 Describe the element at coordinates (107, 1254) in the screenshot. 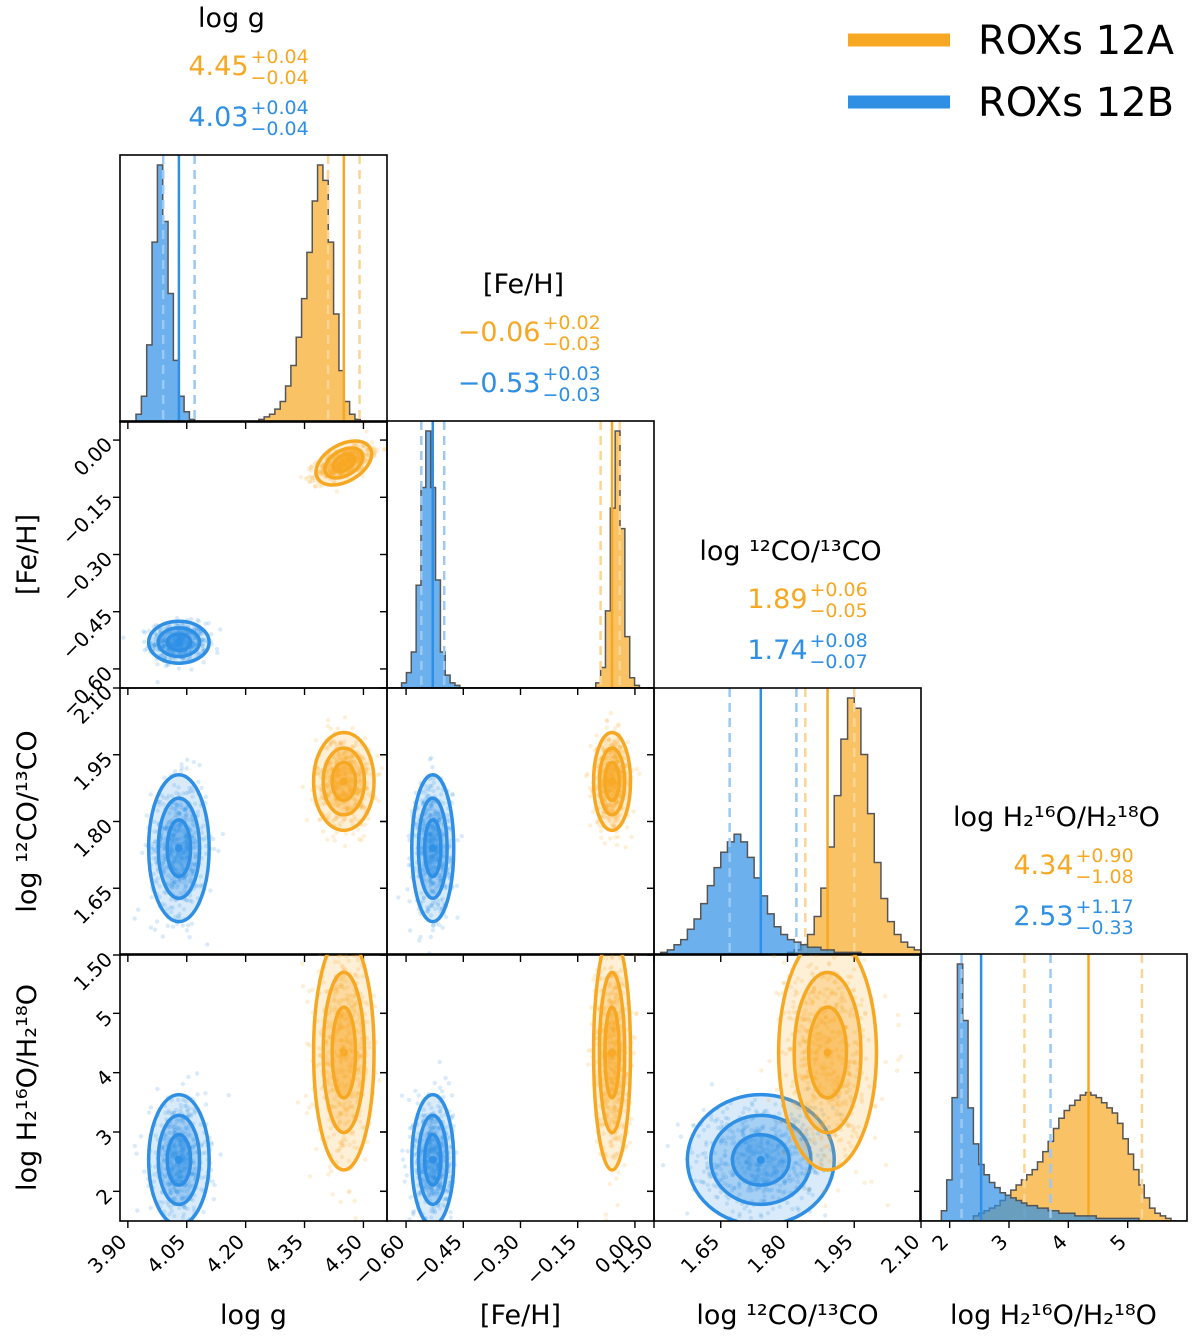

I see `x-tick-label: 3.90` at that location.